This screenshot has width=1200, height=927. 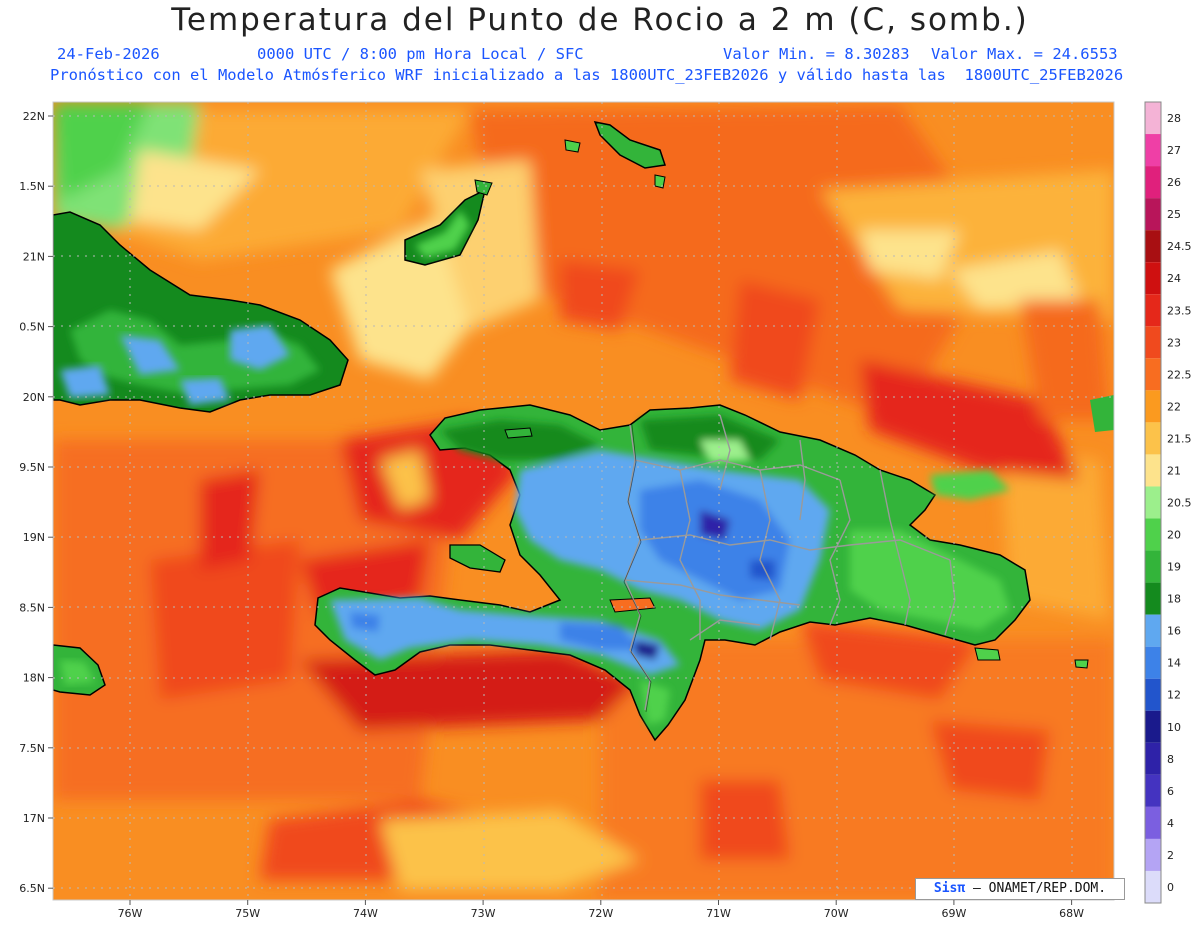 I want to click on legend-label: 20, so click(x=1174, y=535).